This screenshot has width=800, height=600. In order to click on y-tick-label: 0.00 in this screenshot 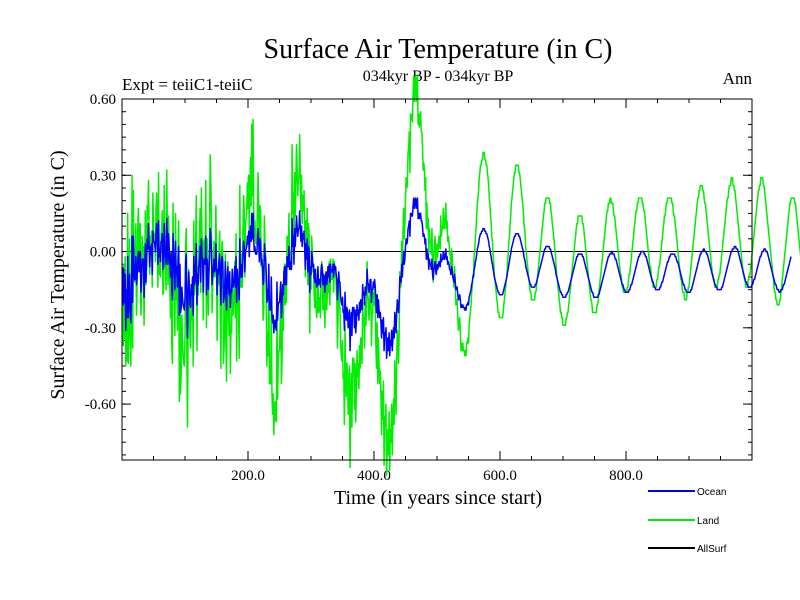, I will do `click(103, 253)`.